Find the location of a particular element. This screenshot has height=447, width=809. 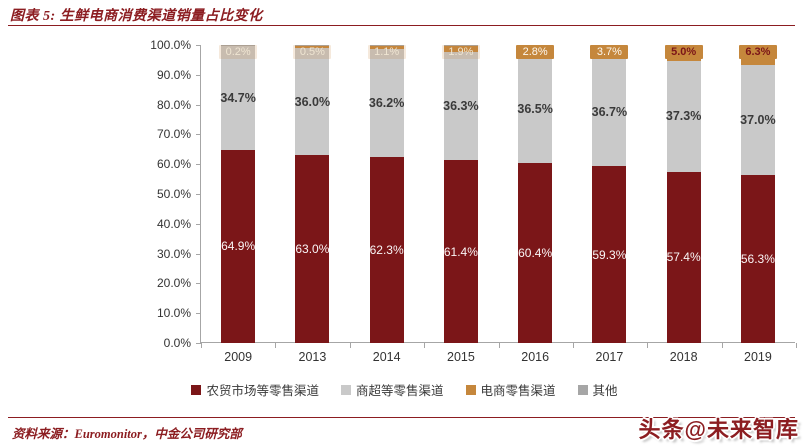

stacked-bar: 3.7% 36.7% 59.3% is located at coordinates (609, 194).